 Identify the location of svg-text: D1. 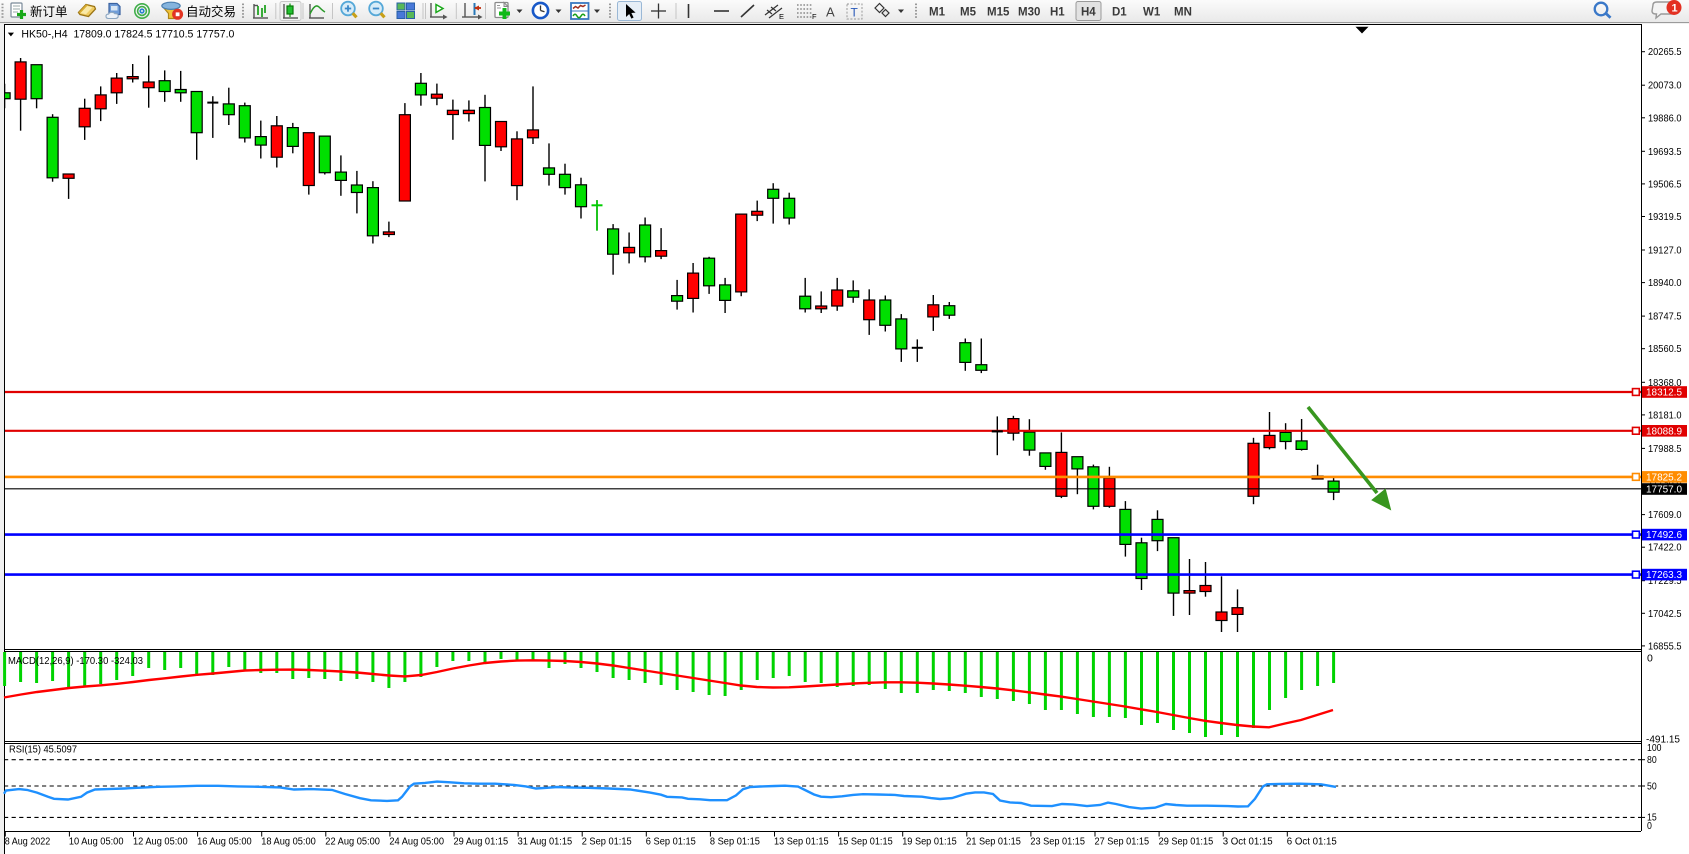
(1119, 13).